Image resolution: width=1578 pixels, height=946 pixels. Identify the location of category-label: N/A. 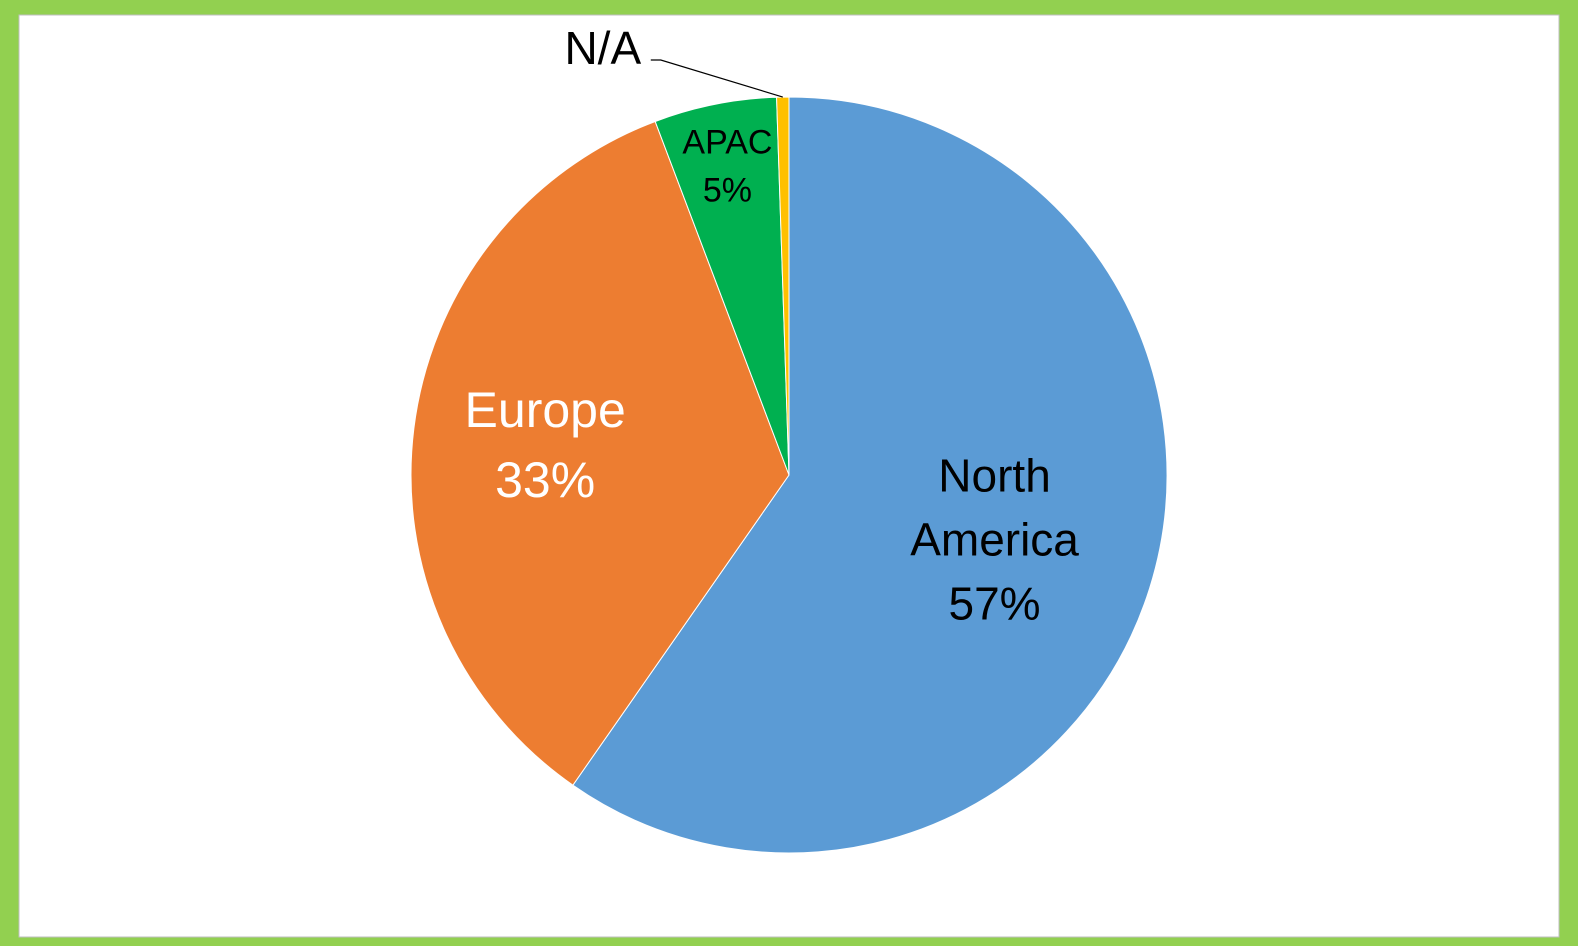
(603, 47).